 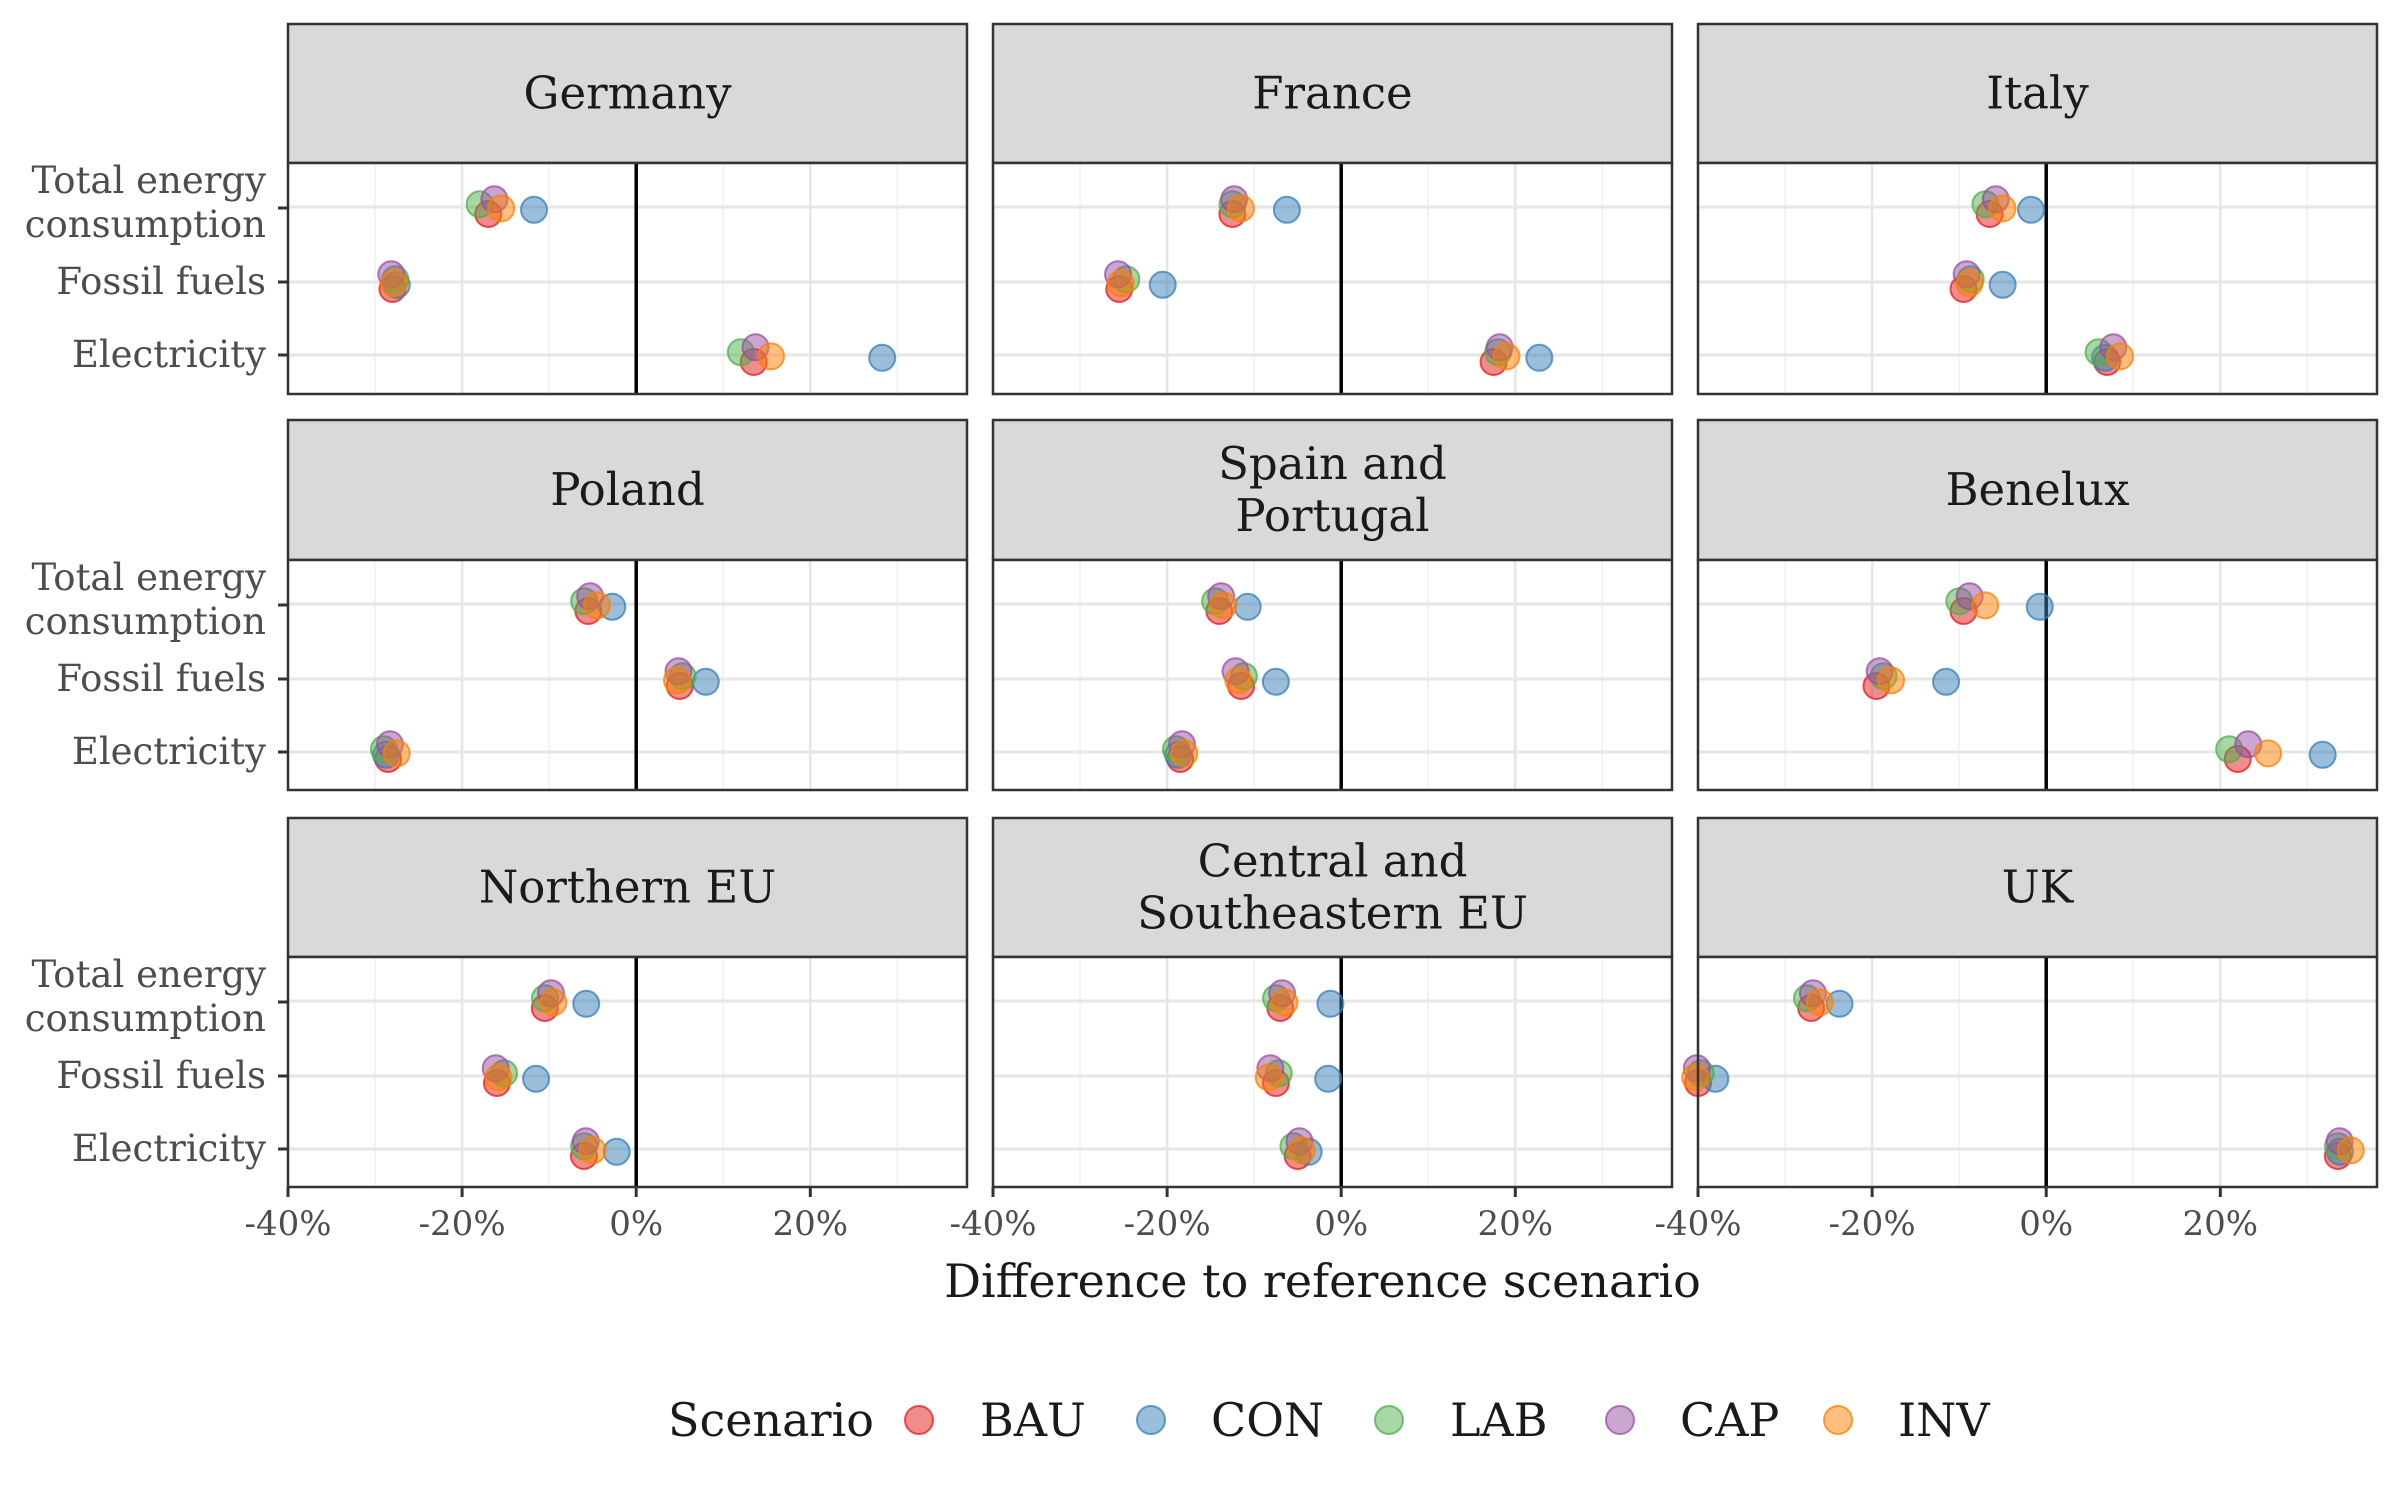 I want to click on panel-title: Germany, so click(x=628, y=93).